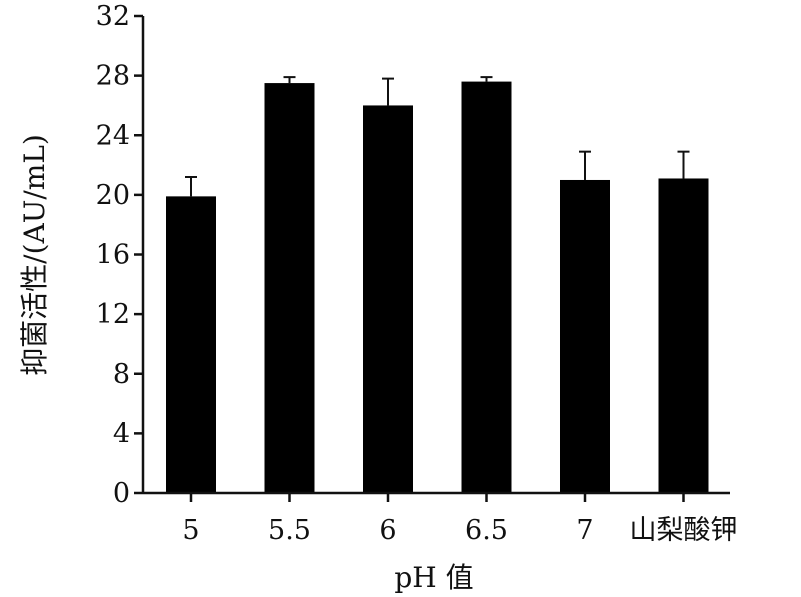 This screenshot has height=597, width=801. Describe the element at coordinates (121, 374) in the screenshot. I see `y-tick-label: 8` at that location.